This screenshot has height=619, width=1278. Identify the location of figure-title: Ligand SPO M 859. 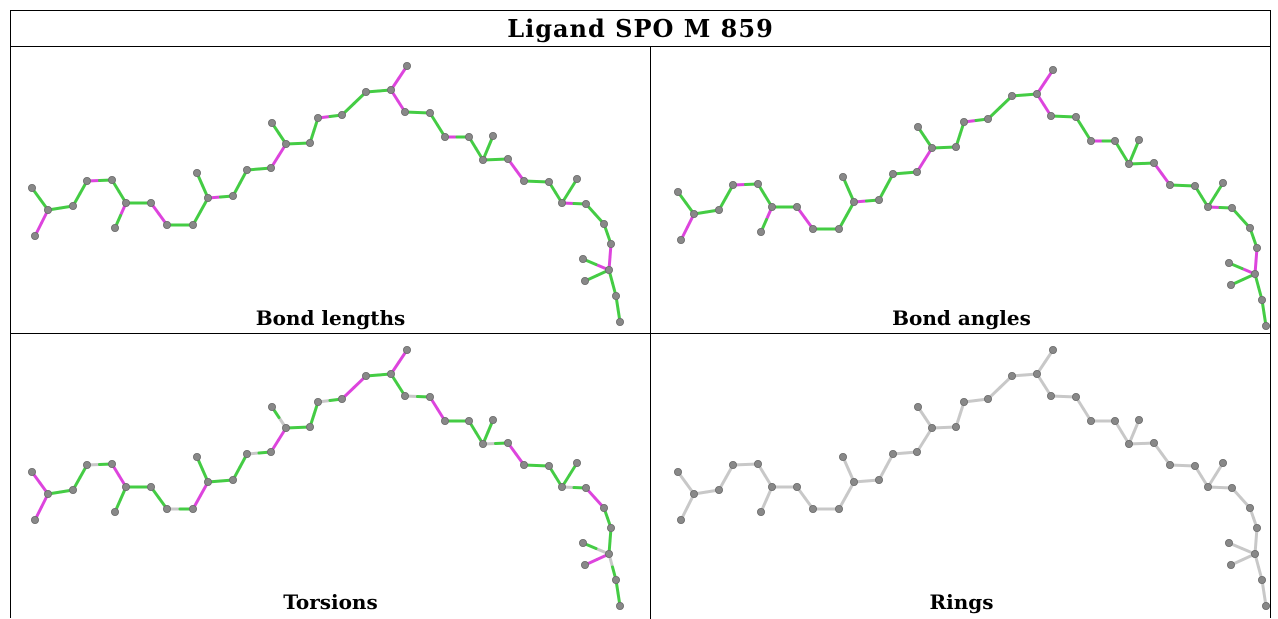
(640, 28).